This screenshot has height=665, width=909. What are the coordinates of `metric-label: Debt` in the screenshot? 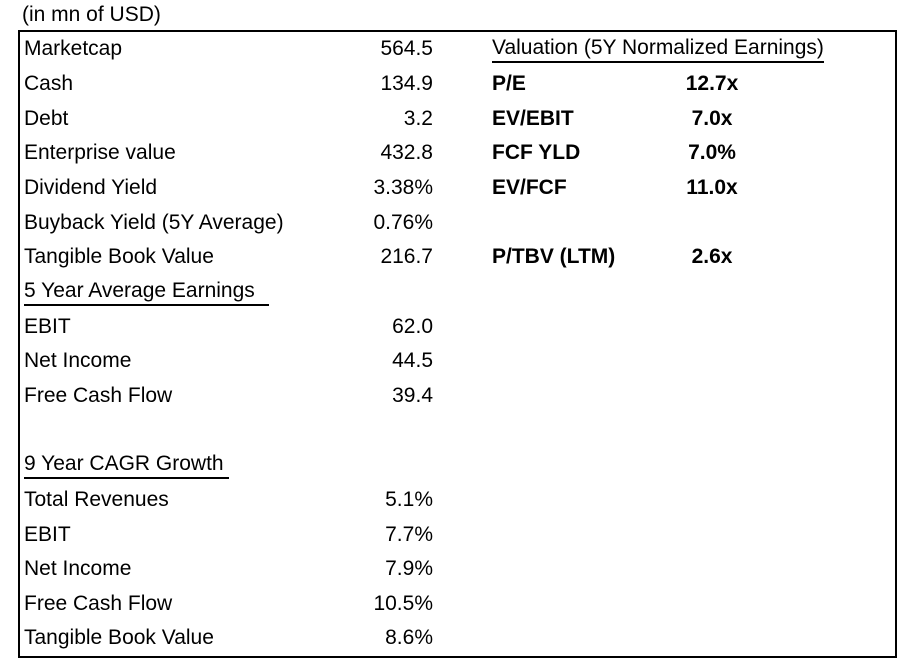 It's located at (46, 118).